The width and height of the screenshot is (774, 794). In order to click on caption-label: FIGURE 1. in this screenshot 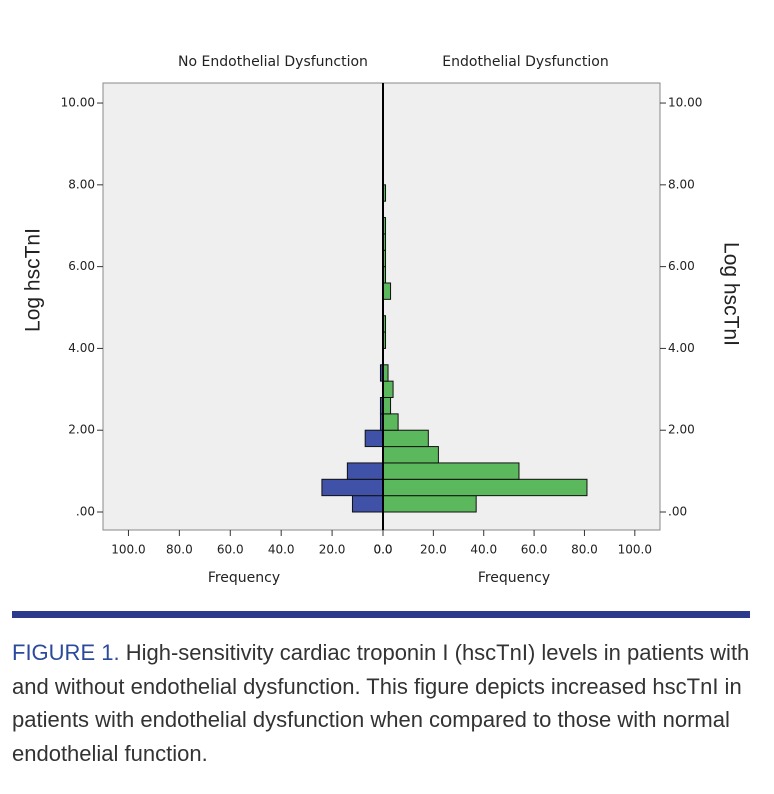, I will do `click(66, 652)`.